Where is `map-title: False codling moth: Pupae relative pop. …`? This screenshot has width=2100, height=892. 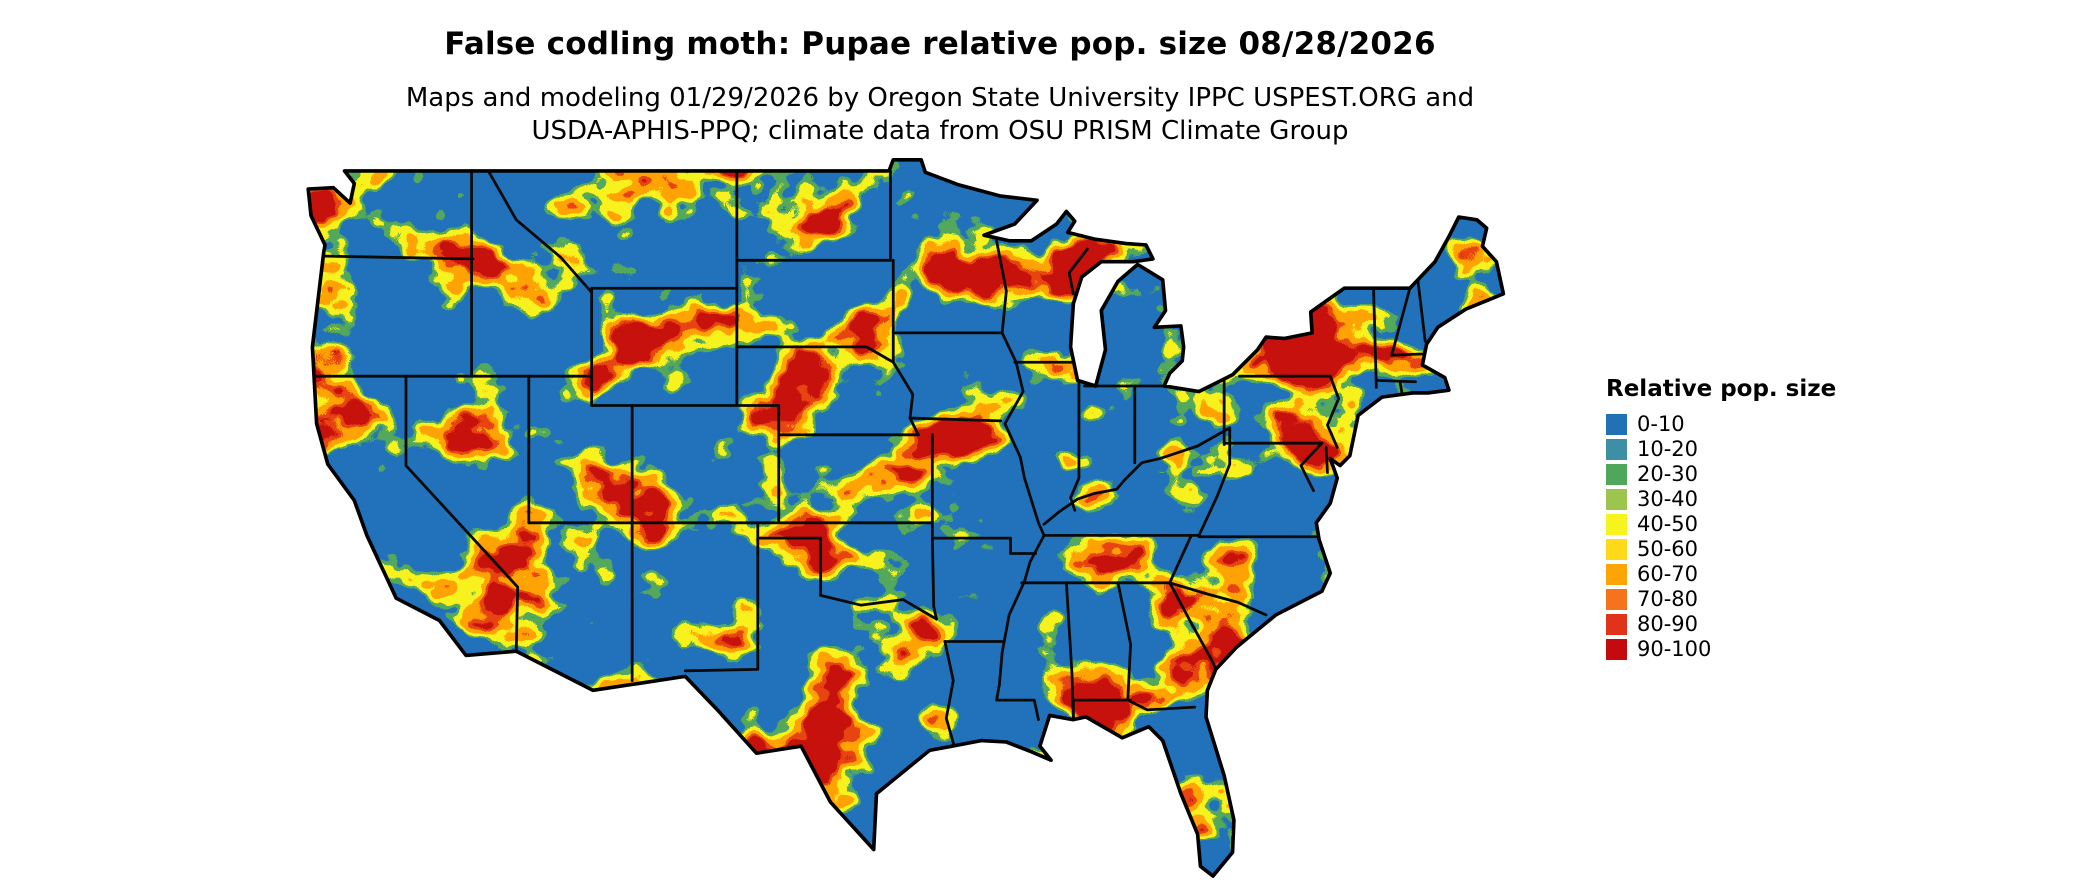
map-title: False codling moth: Pupae relative pop. … is located at coordinates (940, 44).